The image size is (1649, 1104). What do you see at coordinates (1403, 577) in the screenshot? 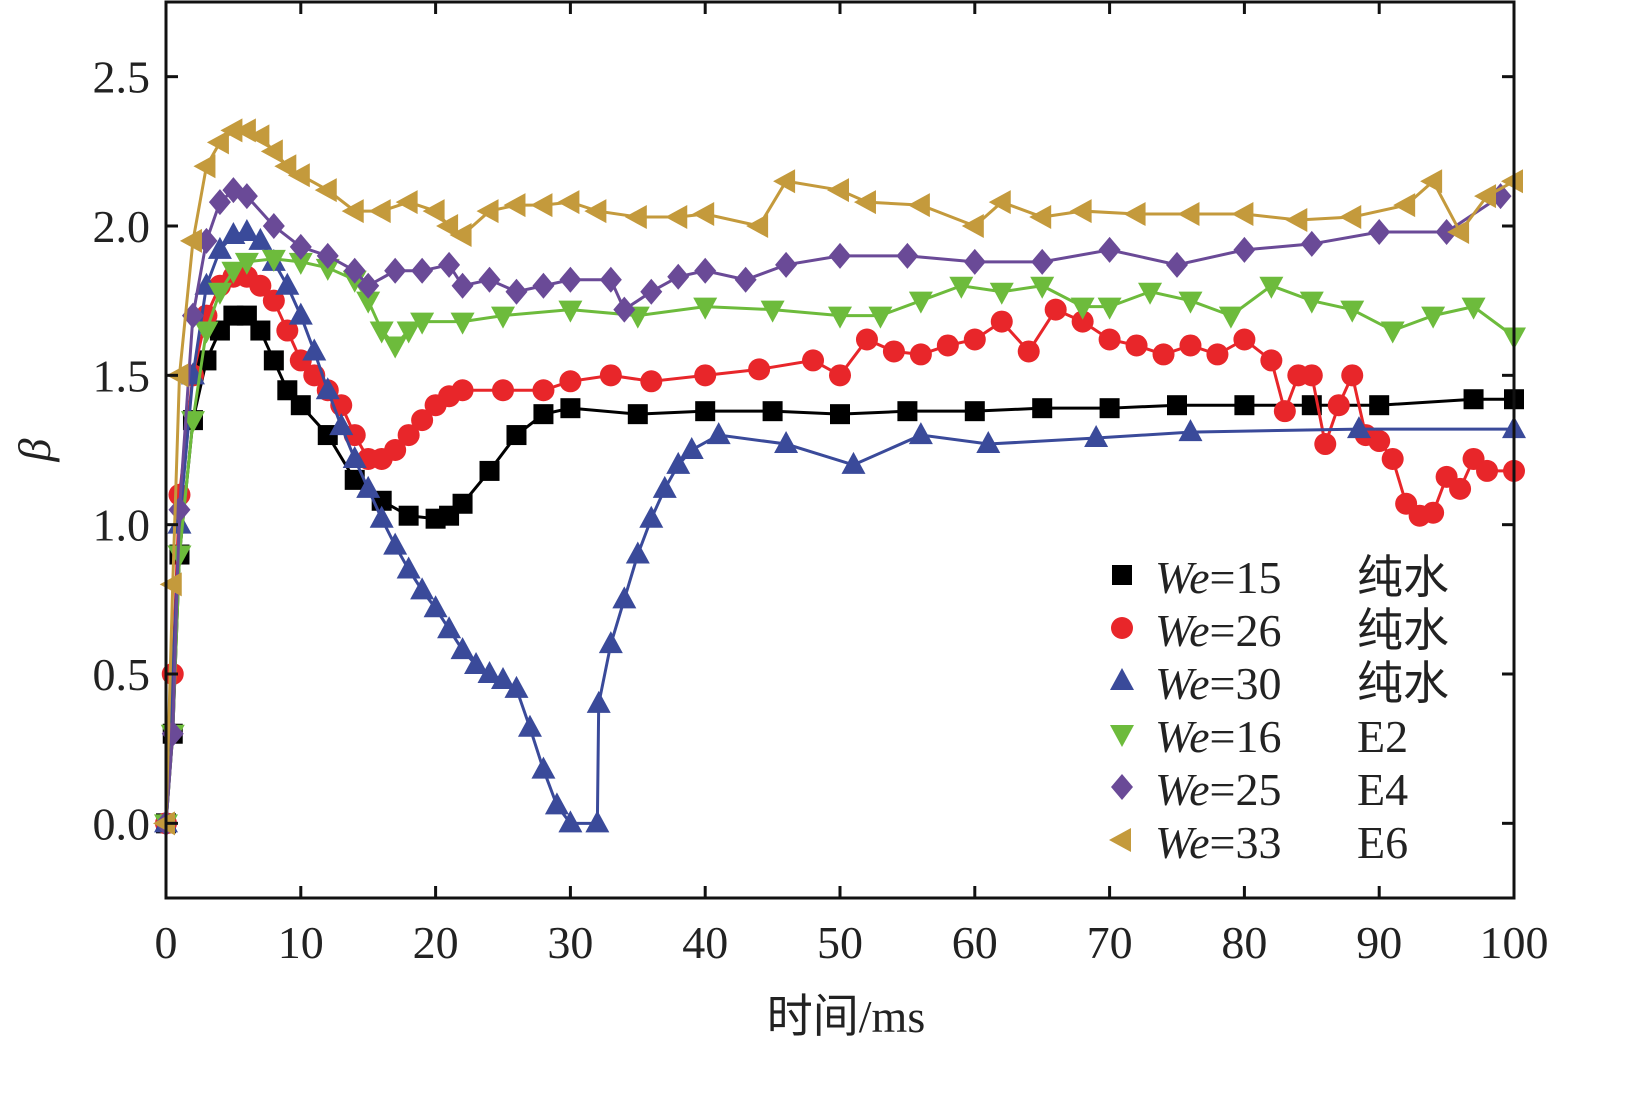
I see `legend-fluid: 纯水` at bounding box center [1403, 577].